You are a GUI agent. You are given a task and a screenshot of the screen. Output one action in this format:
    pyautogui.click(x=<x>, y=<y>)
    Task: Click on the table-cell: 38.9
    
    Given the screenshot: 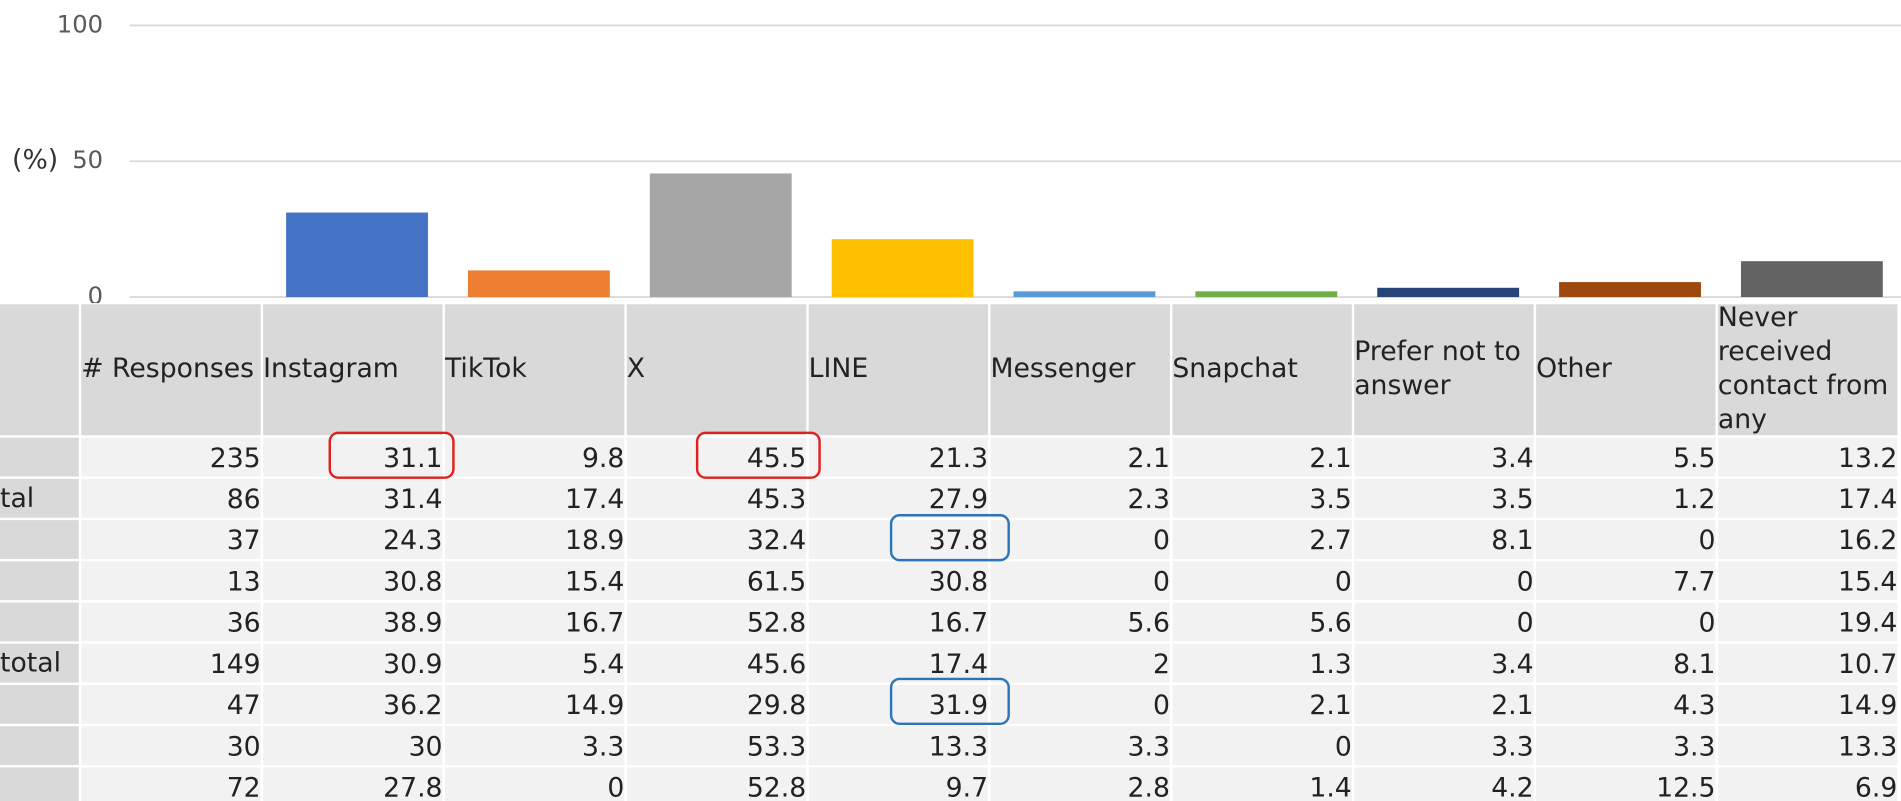 What is the action you would take?
    pyautogui.click(x=353, y=622)
    